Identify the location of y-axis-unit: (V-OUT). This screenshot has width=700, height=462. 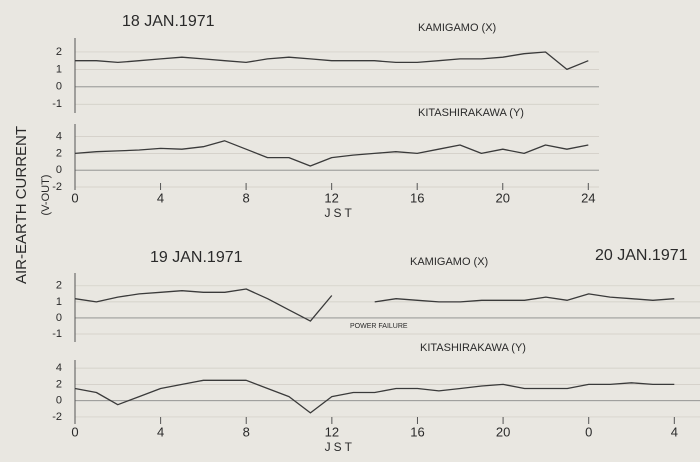
(46, 195).